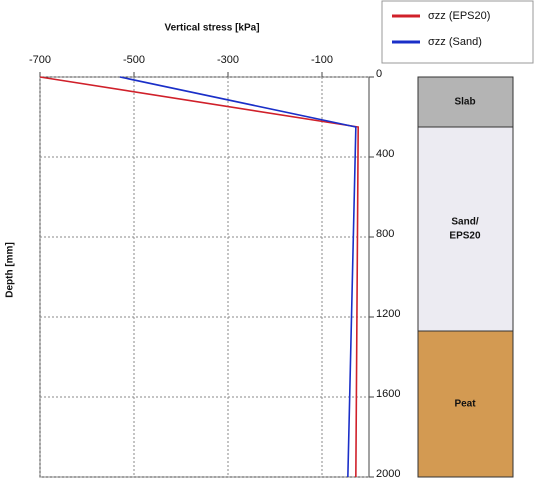 The height and width of the screenshot is (479, 534). I want to click on chart-title: Vertical stress [kPa], so click(211, 28).